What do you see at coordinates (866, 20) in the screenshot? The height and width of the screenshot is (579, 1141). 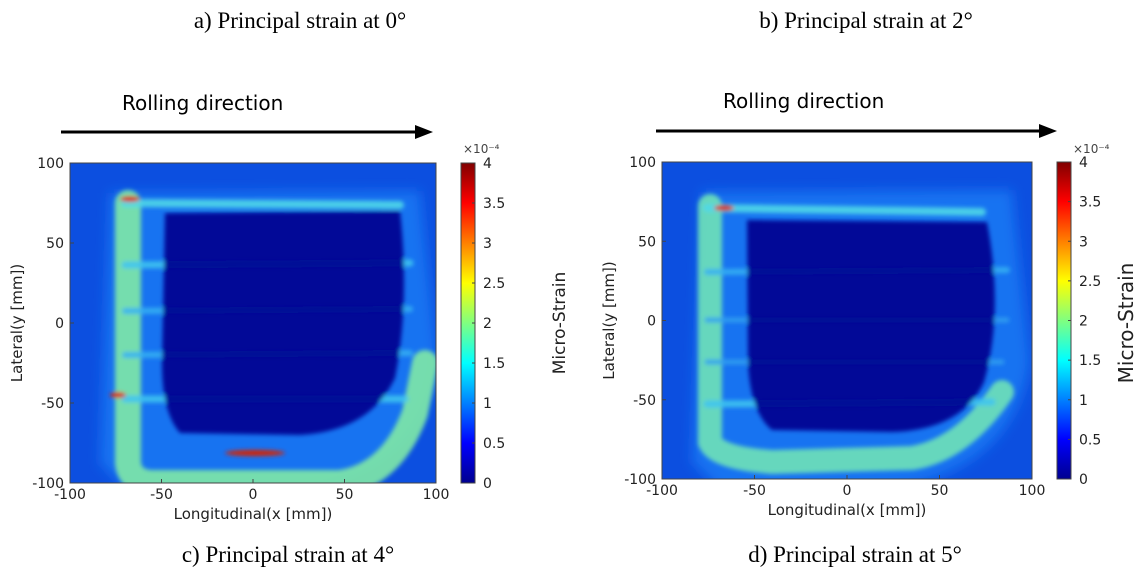 I see `caption-top-right: b) Principal strain at 2°` at bounding box center [866, 20].